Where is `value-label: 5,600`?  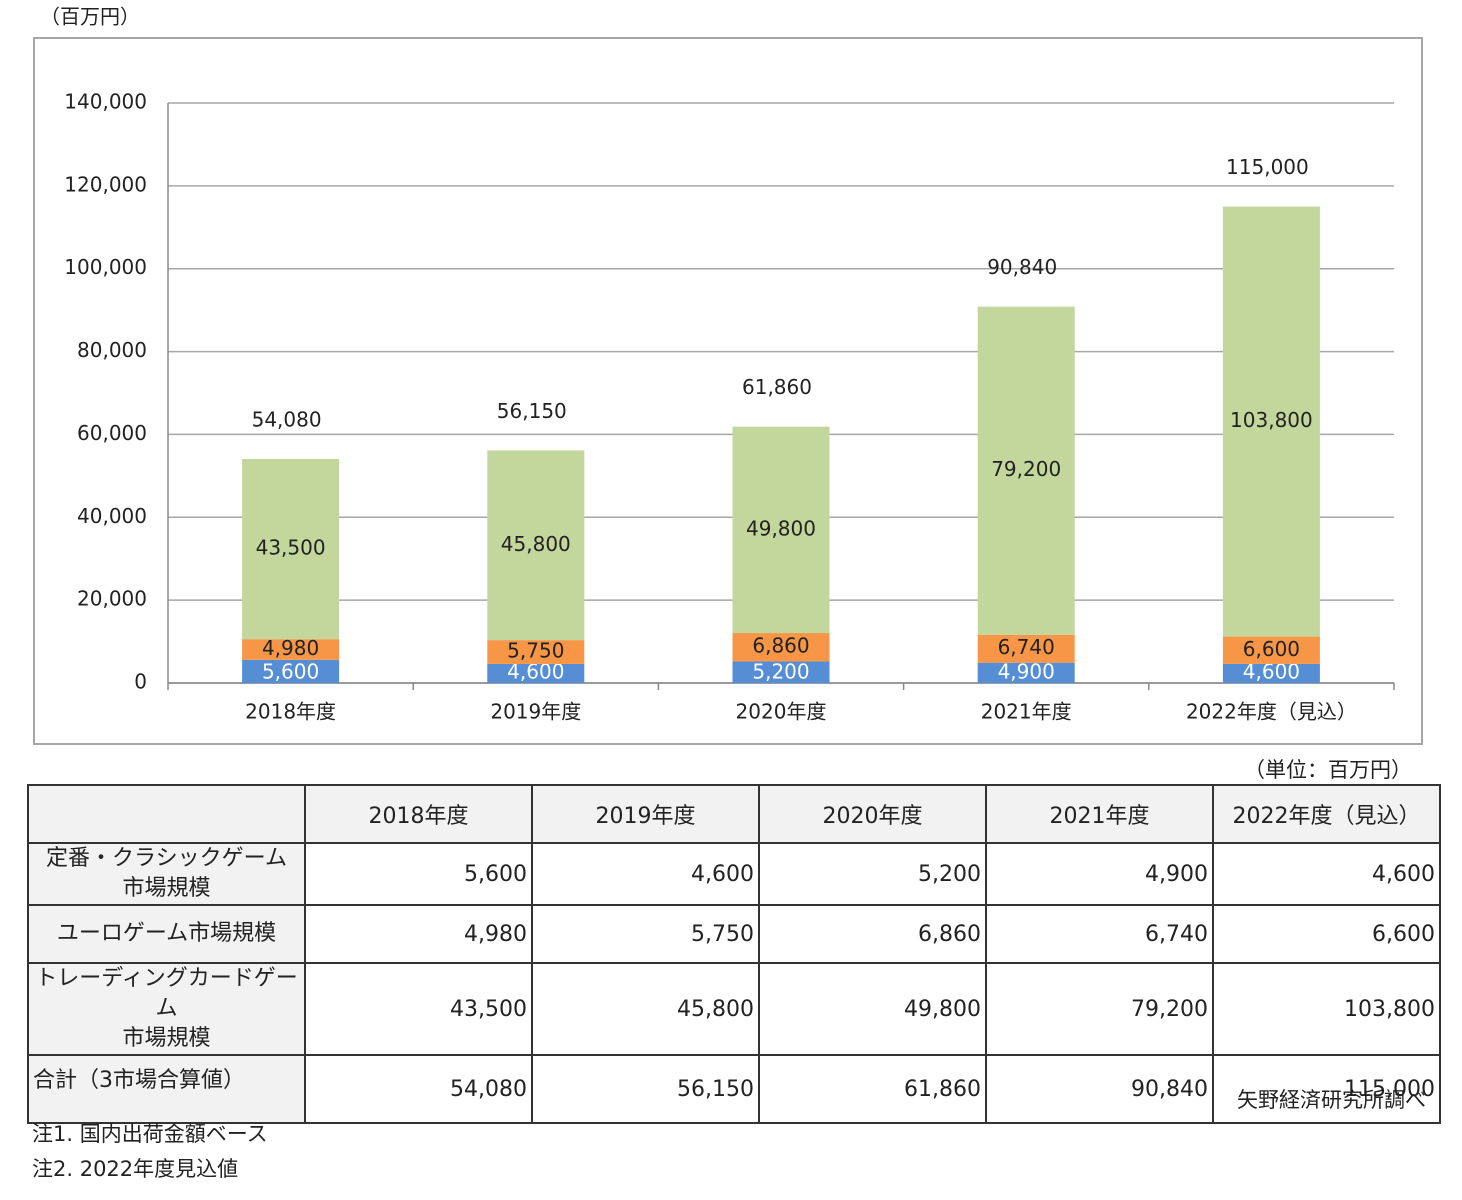 value-label: 5,600 is located at coordinates (290, 672).